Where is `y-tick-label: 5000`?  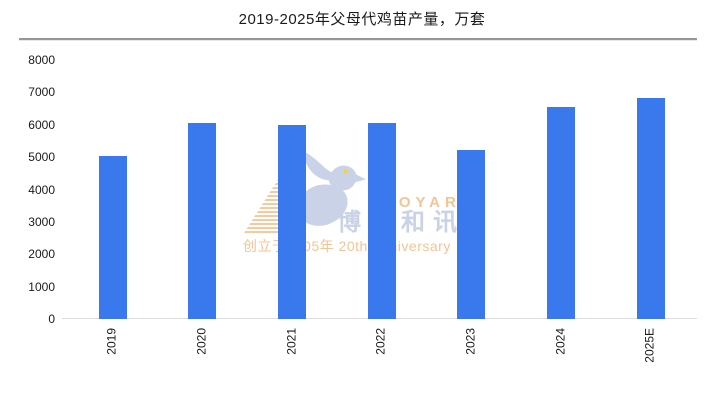 y-tick-label: 5000 is located at coordinates (41, 157).